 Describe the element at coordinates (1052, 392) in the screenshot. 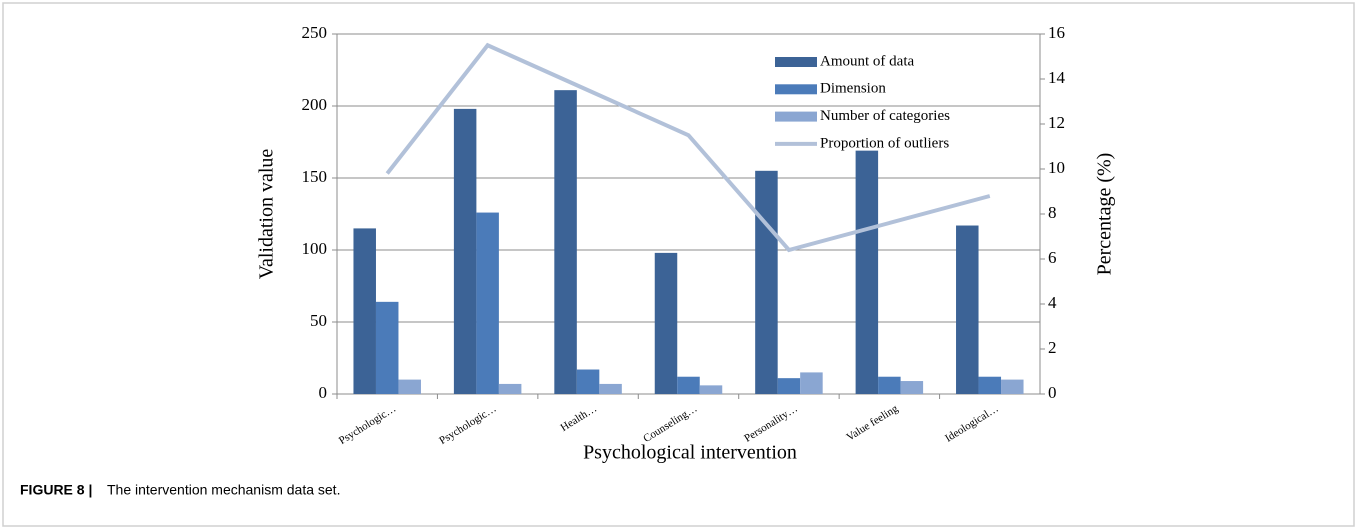

I see `y2-tick-label: 0` at that location.